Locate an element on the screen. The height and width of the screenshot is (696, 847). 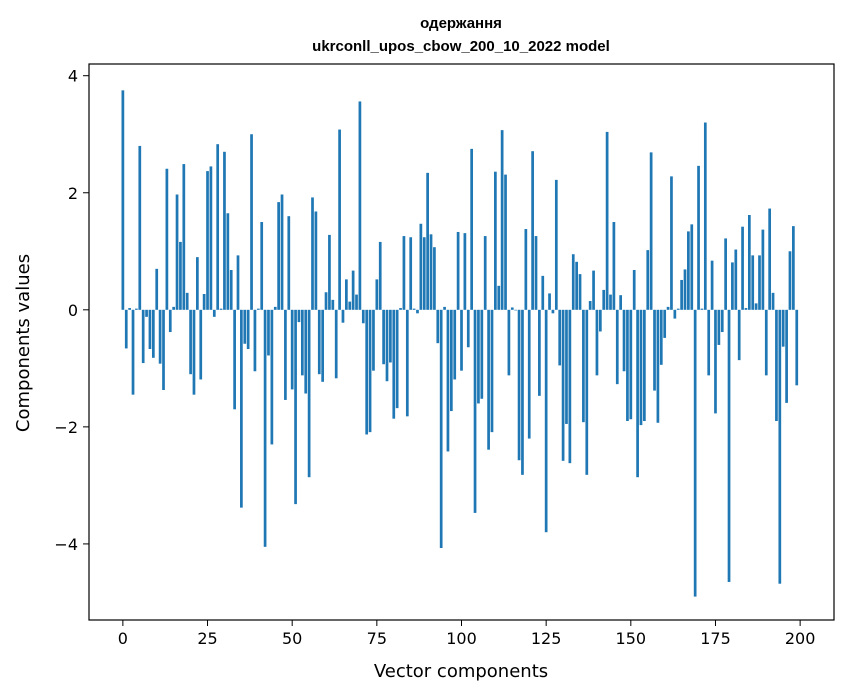
y-tick-label: 4 is located at coordinates (73, 76).